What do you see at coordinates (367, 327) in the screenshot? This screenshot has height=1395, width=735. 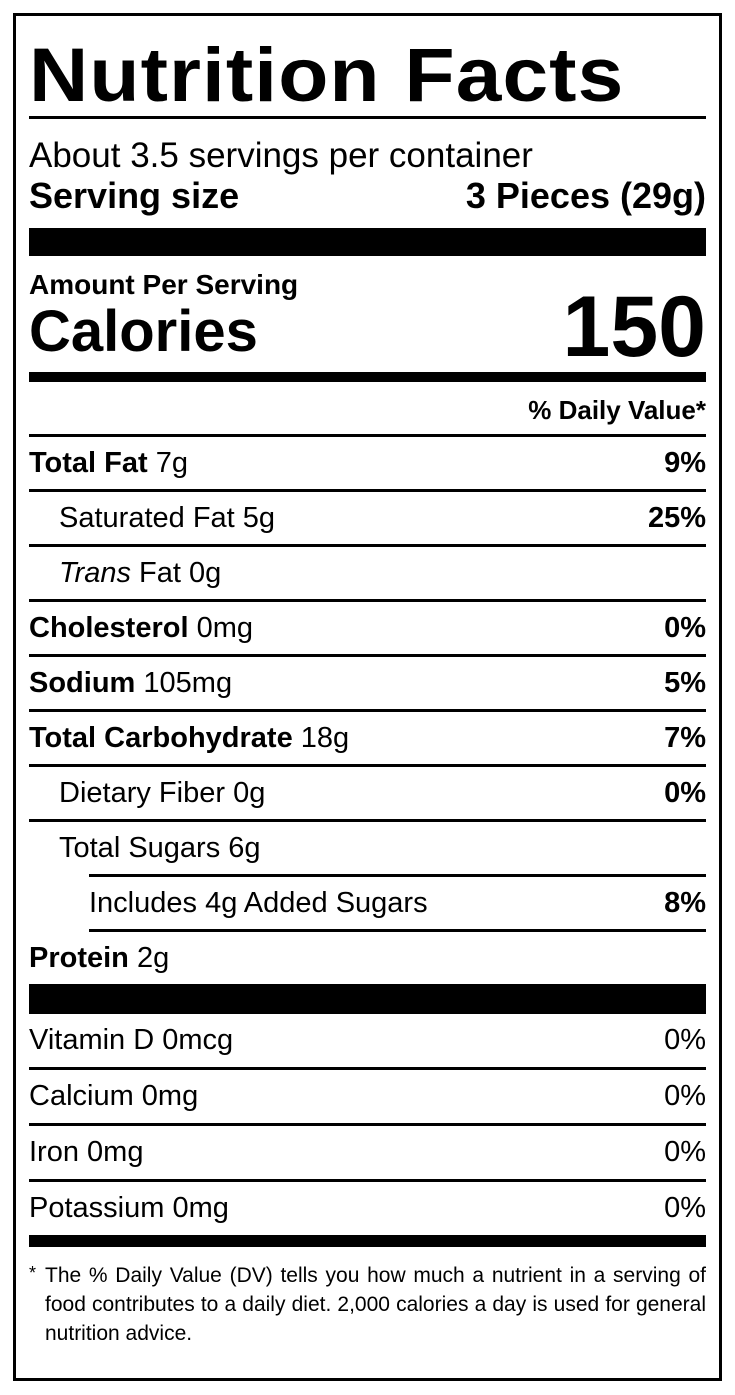 I see `calories-row: Calories 150` at bounding box center [367, 327].